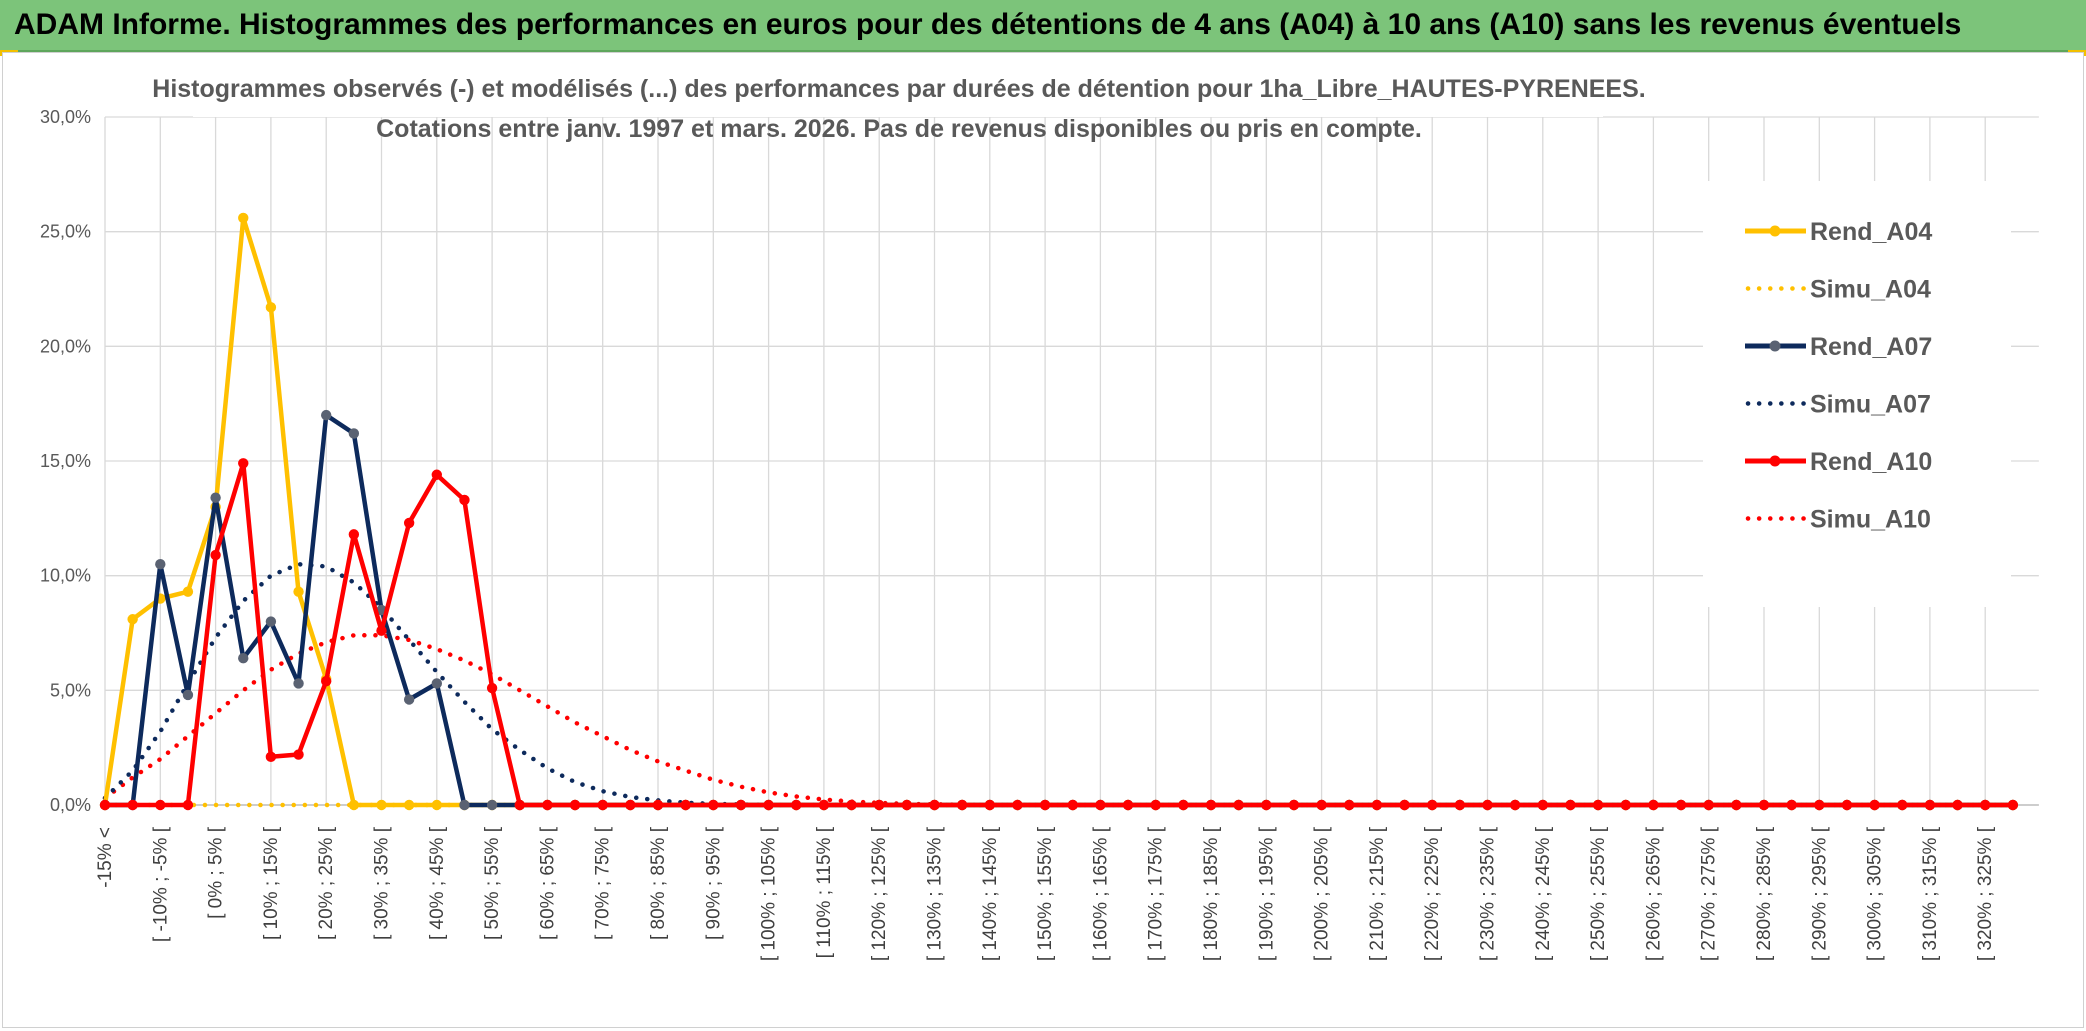 Image resolution: width=2086 pixels, height=1031 pixels. Describe the element at coordinates (1871, 462) in the screenshot. I see `legend-label-Rend_A10: Rend_A10` at that location.